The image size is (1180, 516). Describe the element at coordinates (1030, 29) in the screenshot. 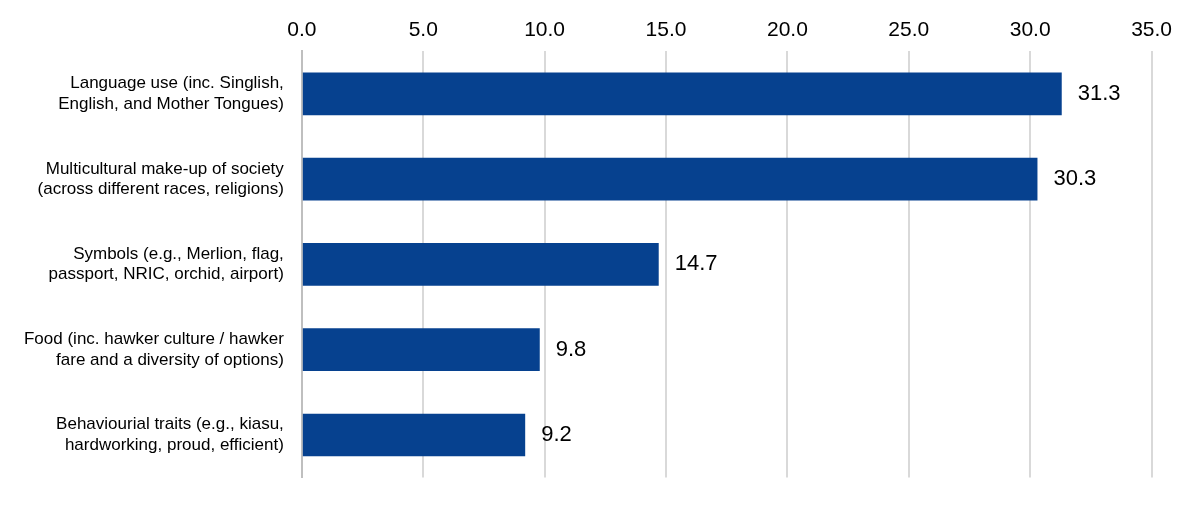

I see `x-tick-label: 30.0` at that location.